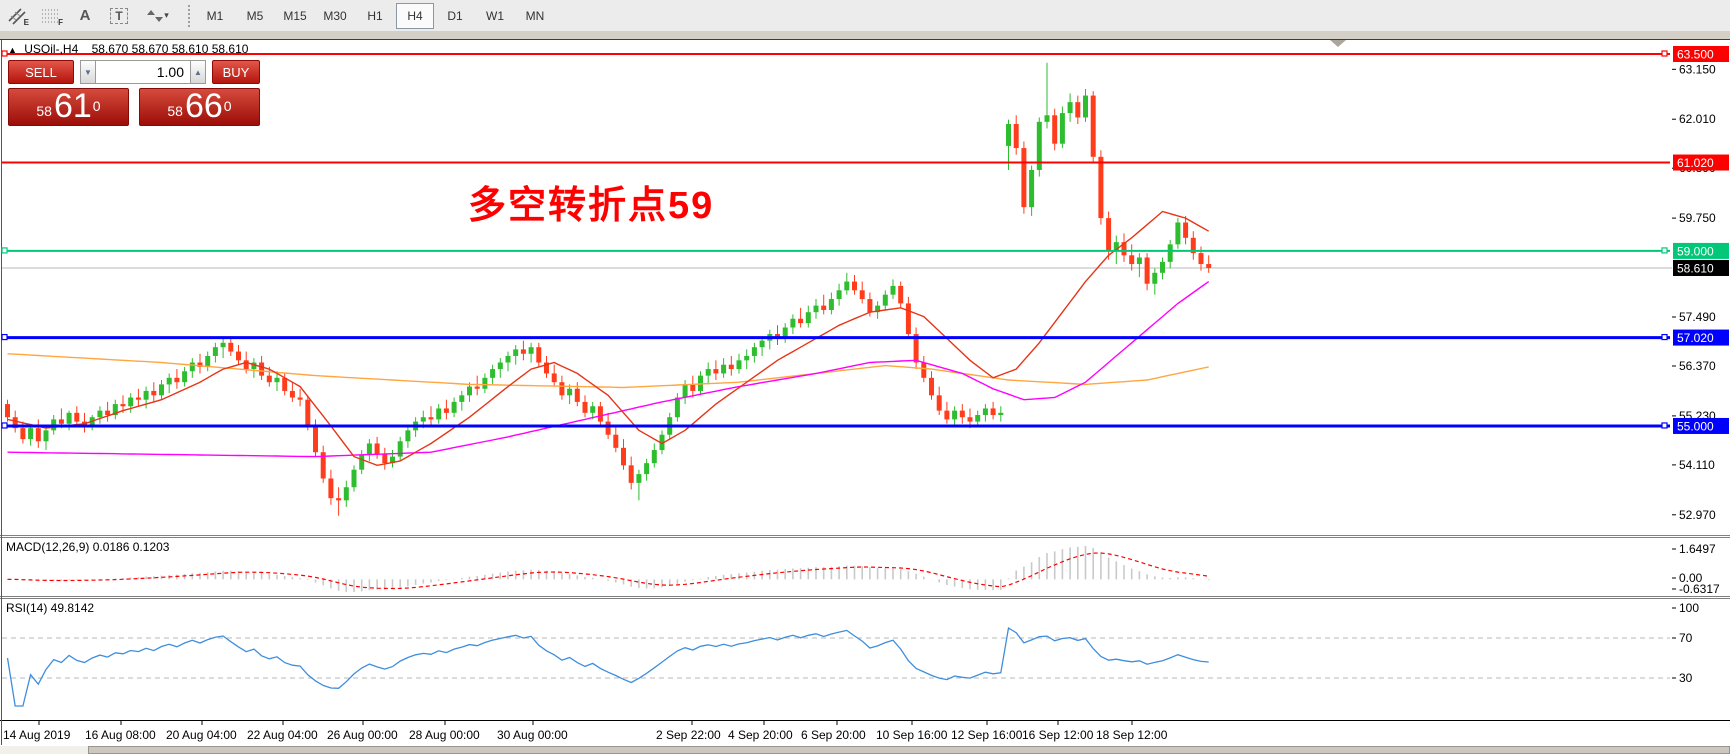 This screenshot has height=754, width=1730. I want to click on toolbar: E F A T ▾ M1 M5 M15 M30 H1 H4 D1 W1 MN, so click(865, 16).